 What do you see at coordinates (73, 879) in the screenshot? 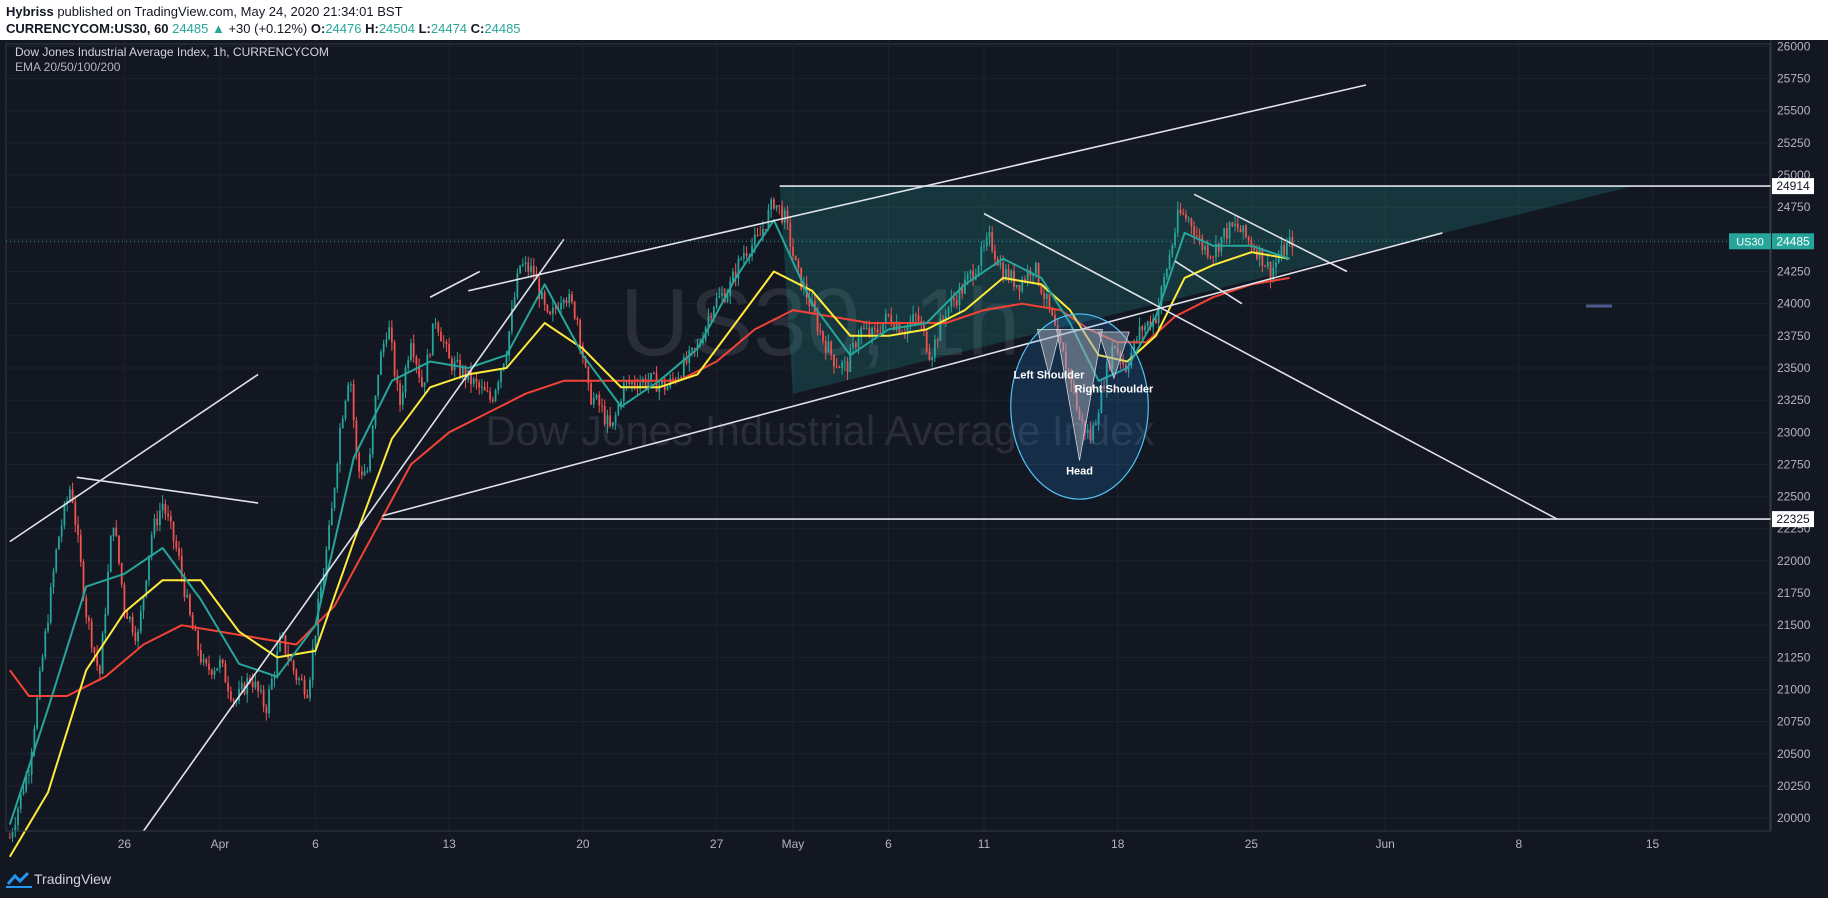
I see `tradingview-brand: TradingView` at bounding box center [73, 879].